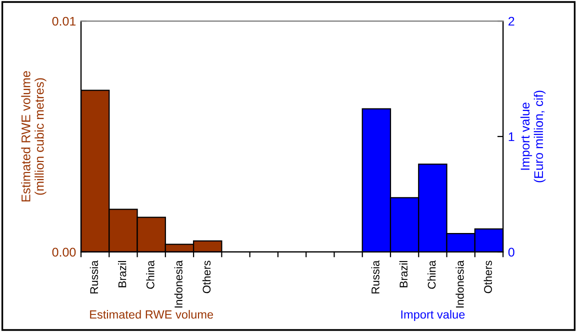 The width and height of the screenshot is (577, 332). What do you see at coordinates (511, 252) in the screenshot?
I see `y2-tick-label: 0` at bounding box center [511, 252].